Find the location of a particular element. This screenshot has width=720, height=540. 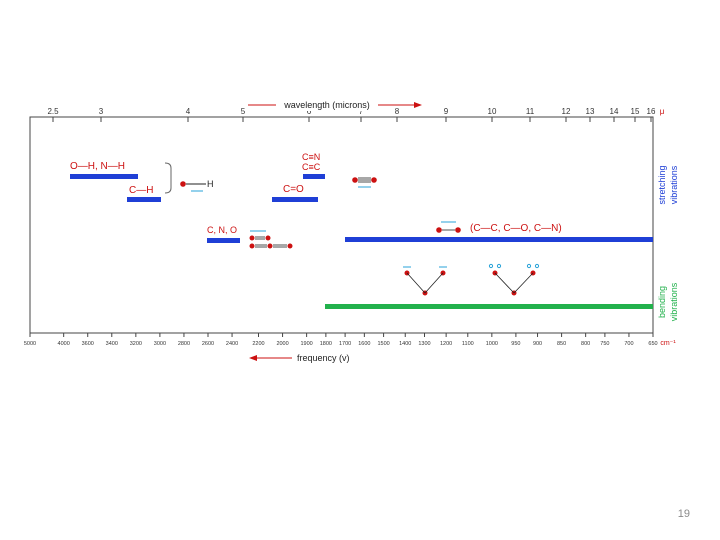

bottom-axis-tick-label: 3200 is located at coordinates (136, 344).